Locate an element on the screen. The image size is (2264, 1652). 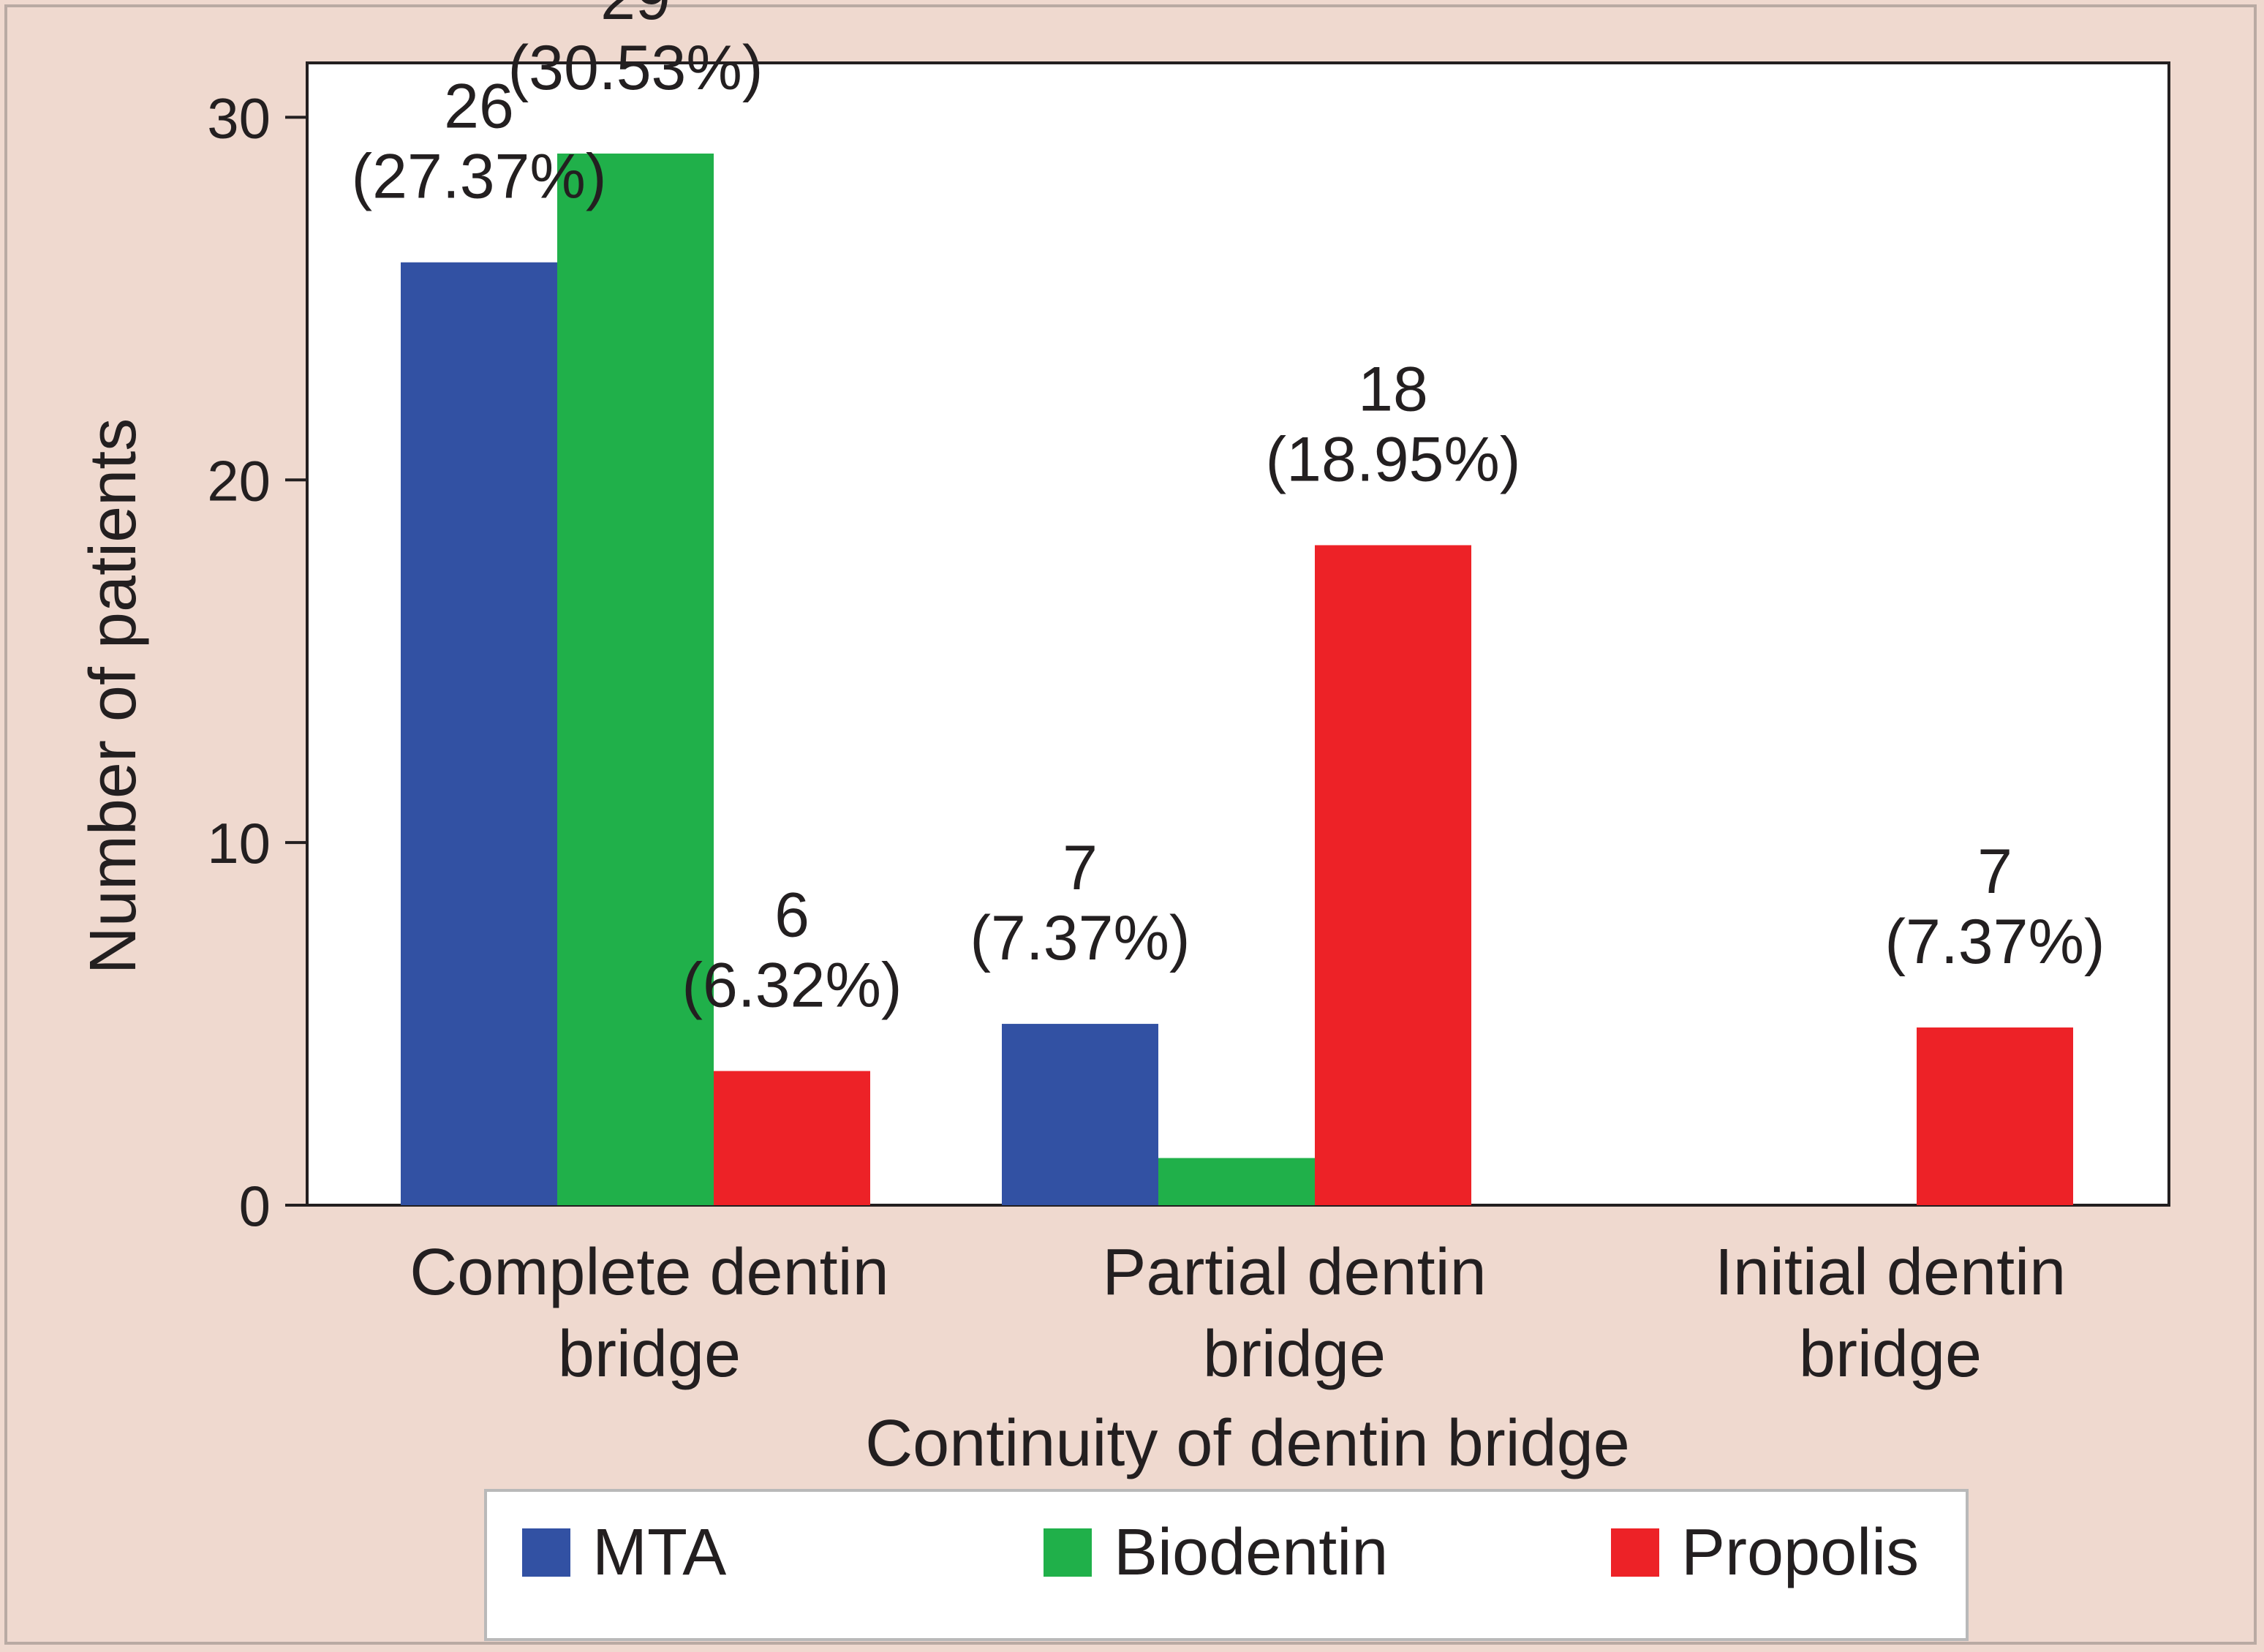
data-label-percent-propolis-1: (18.95%) is located at coordinates (1393, 460).